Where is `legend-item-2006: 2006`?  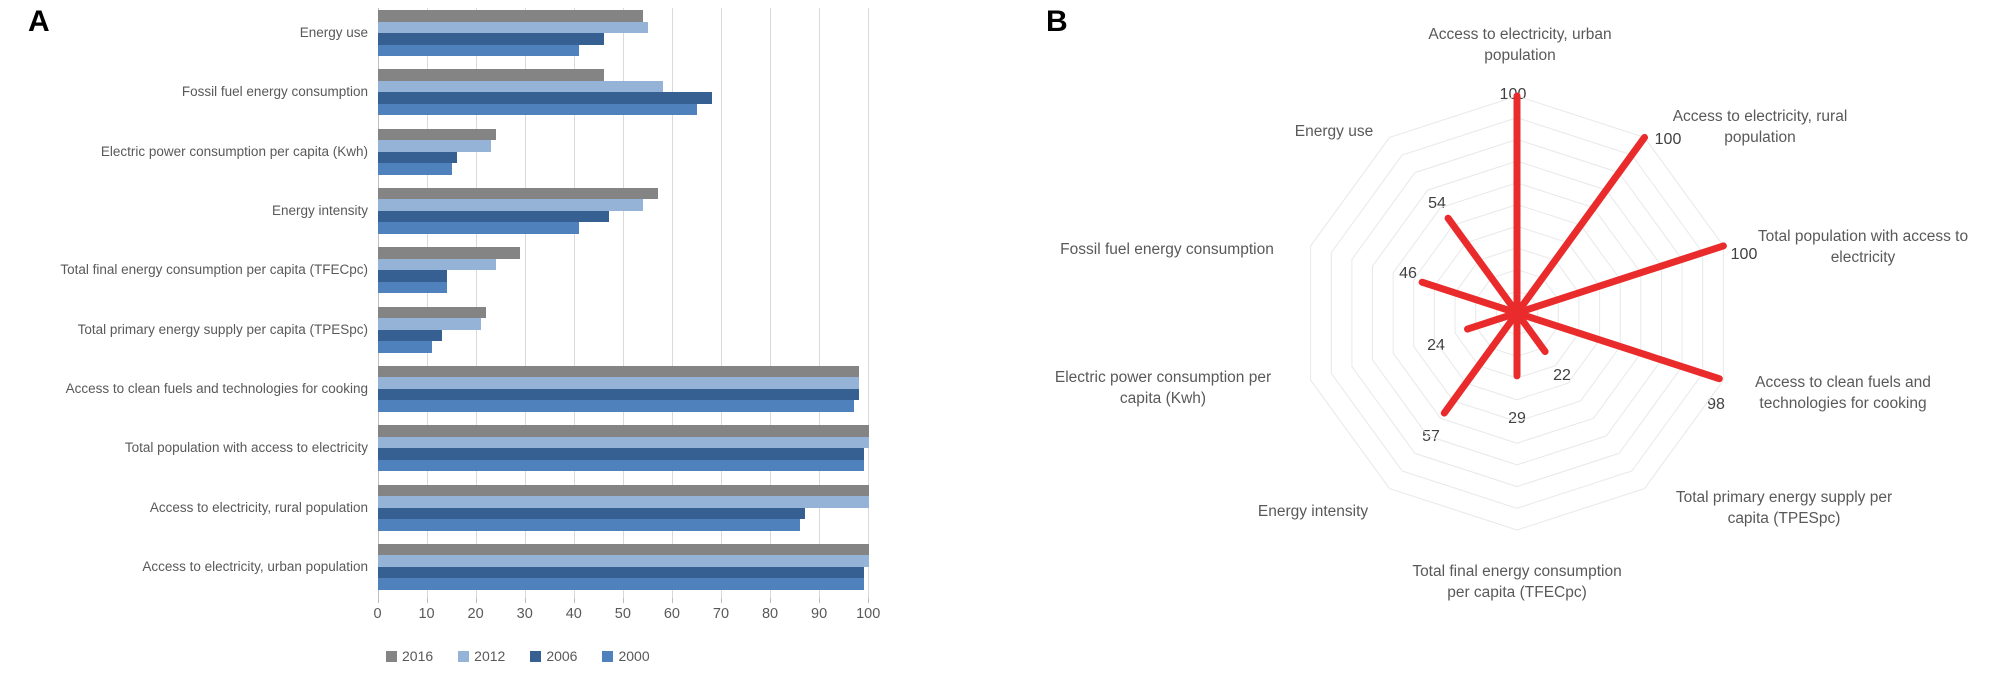
legend-item-2006: 2006 is located at coordinates (553, 656).